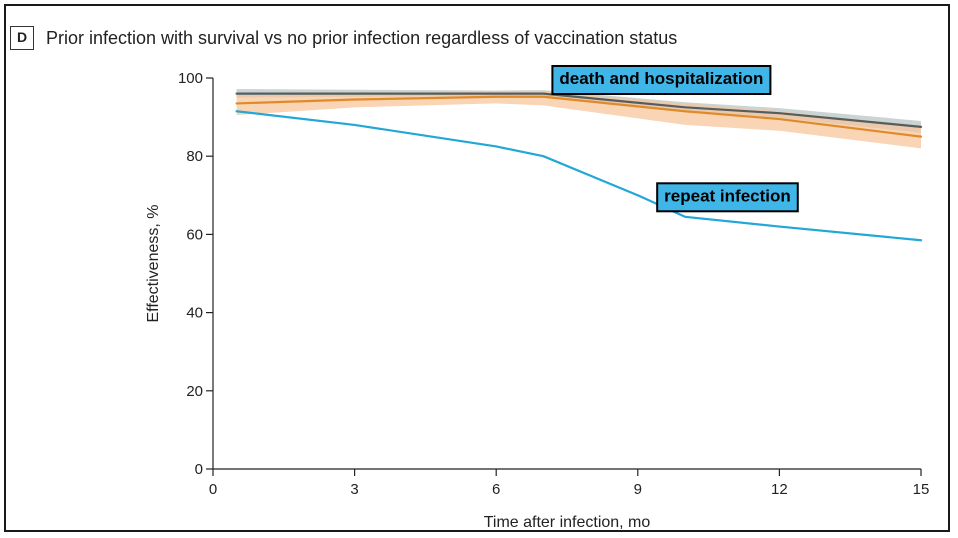 This screenshot has height=538, width=958. I want to click on x-tick-label: 6, so click(496, 489).